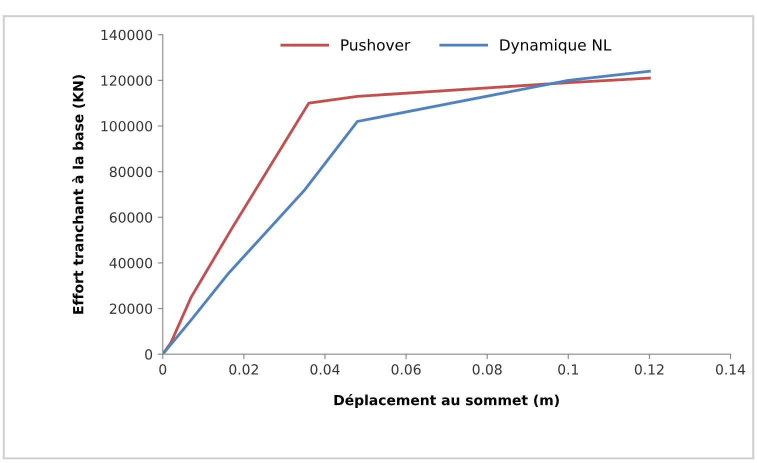  I want to click on y-tick-label: 100000, so click(127, 126).